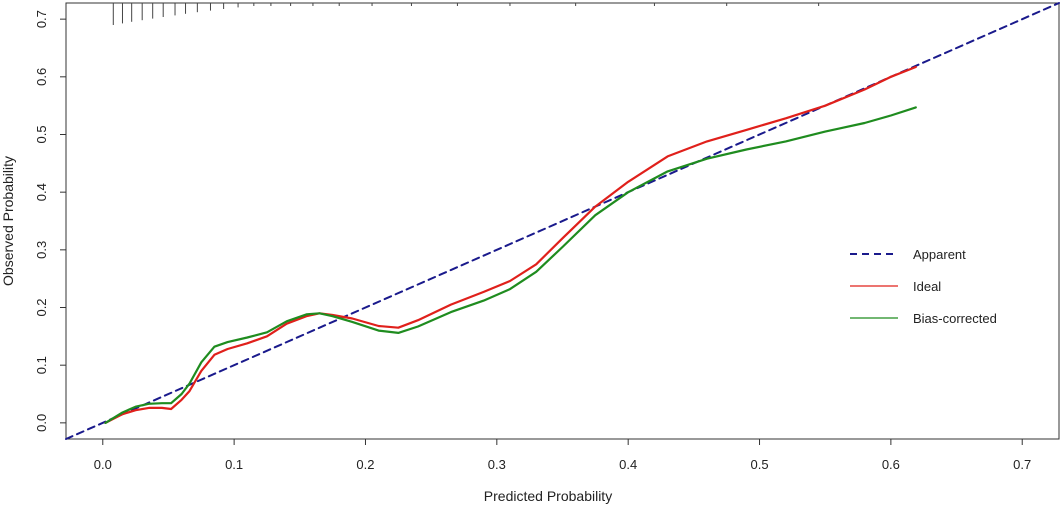 Image resolution: width=1064 pixels, height=508 pixels. What do you see at coordinates (939, 254) in the screenshot?
I see `legend-label-apparent: Apparent` at bounding box center [939, 254].